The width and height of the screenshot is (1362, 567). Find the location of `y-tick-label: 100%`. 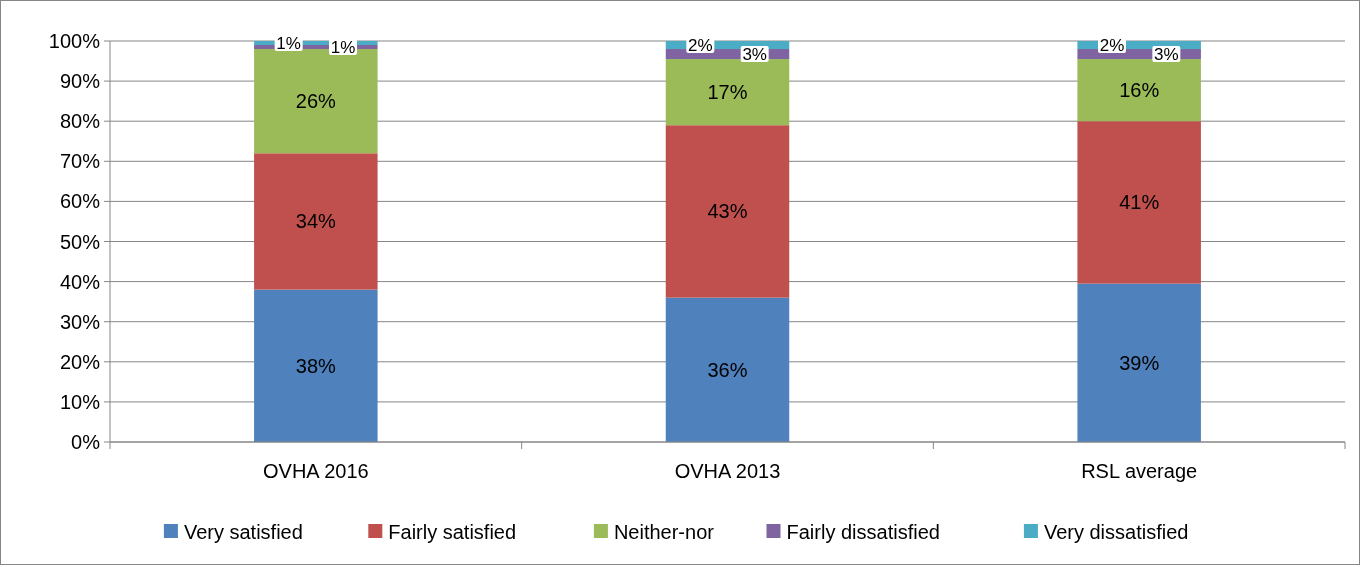

y-tick-label: 100% is located at coordinates (74, 41).